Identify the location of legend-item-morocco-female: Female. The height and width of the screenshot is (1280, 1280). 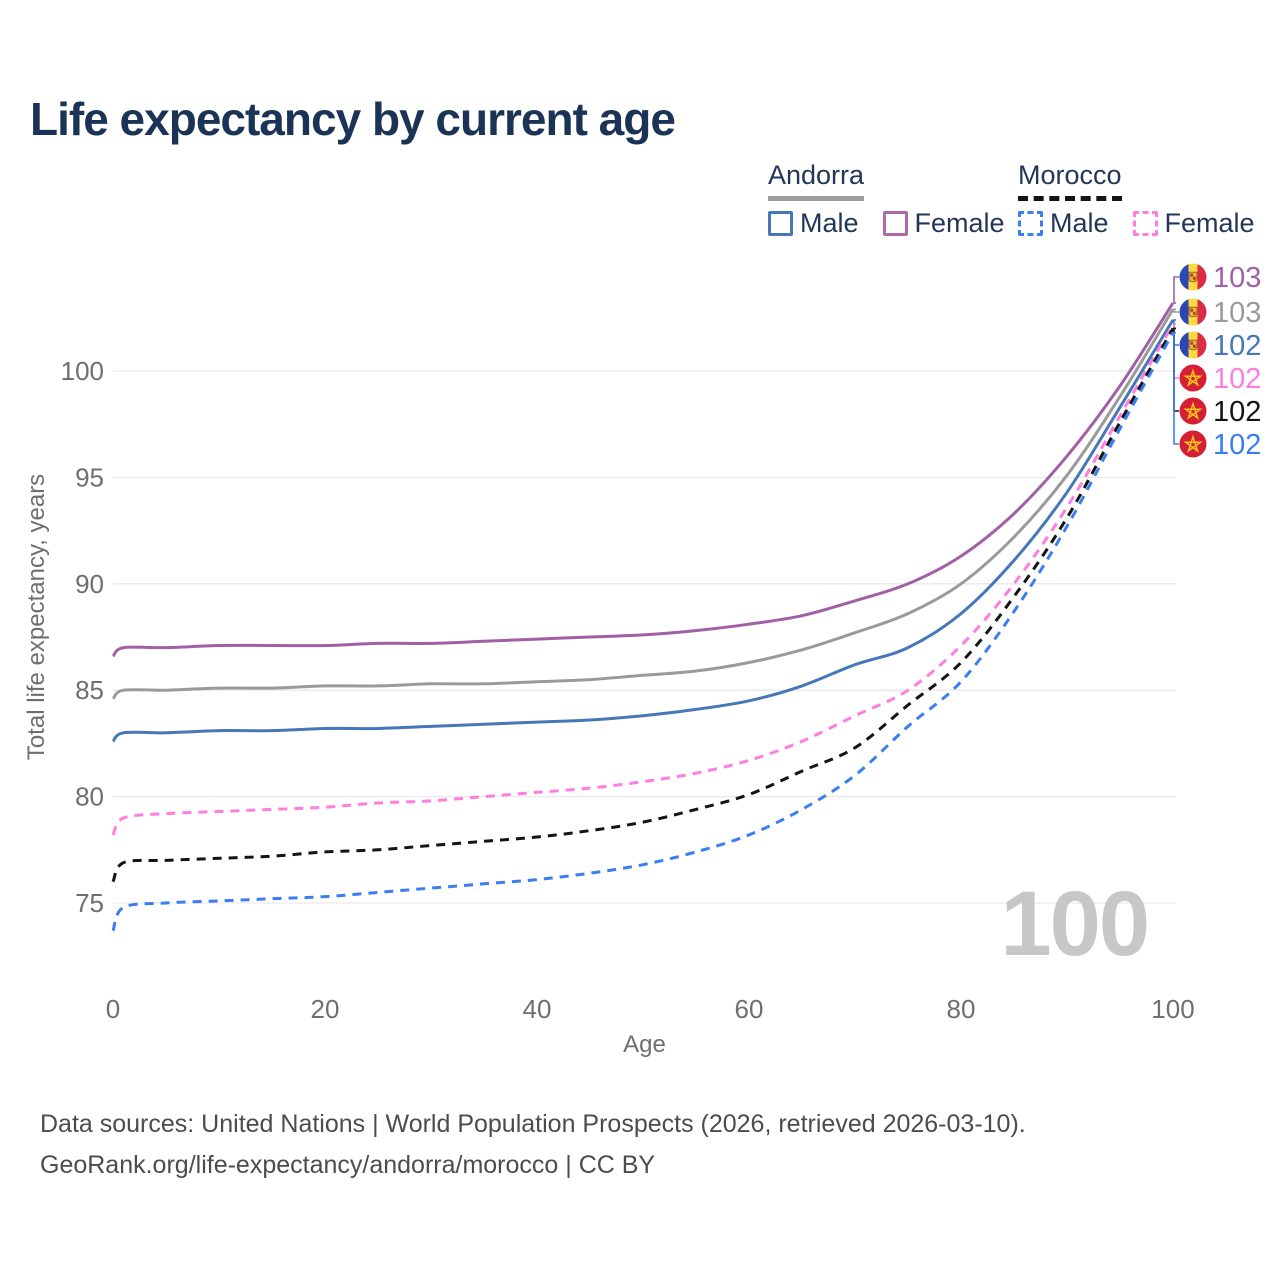
(1193, 223).